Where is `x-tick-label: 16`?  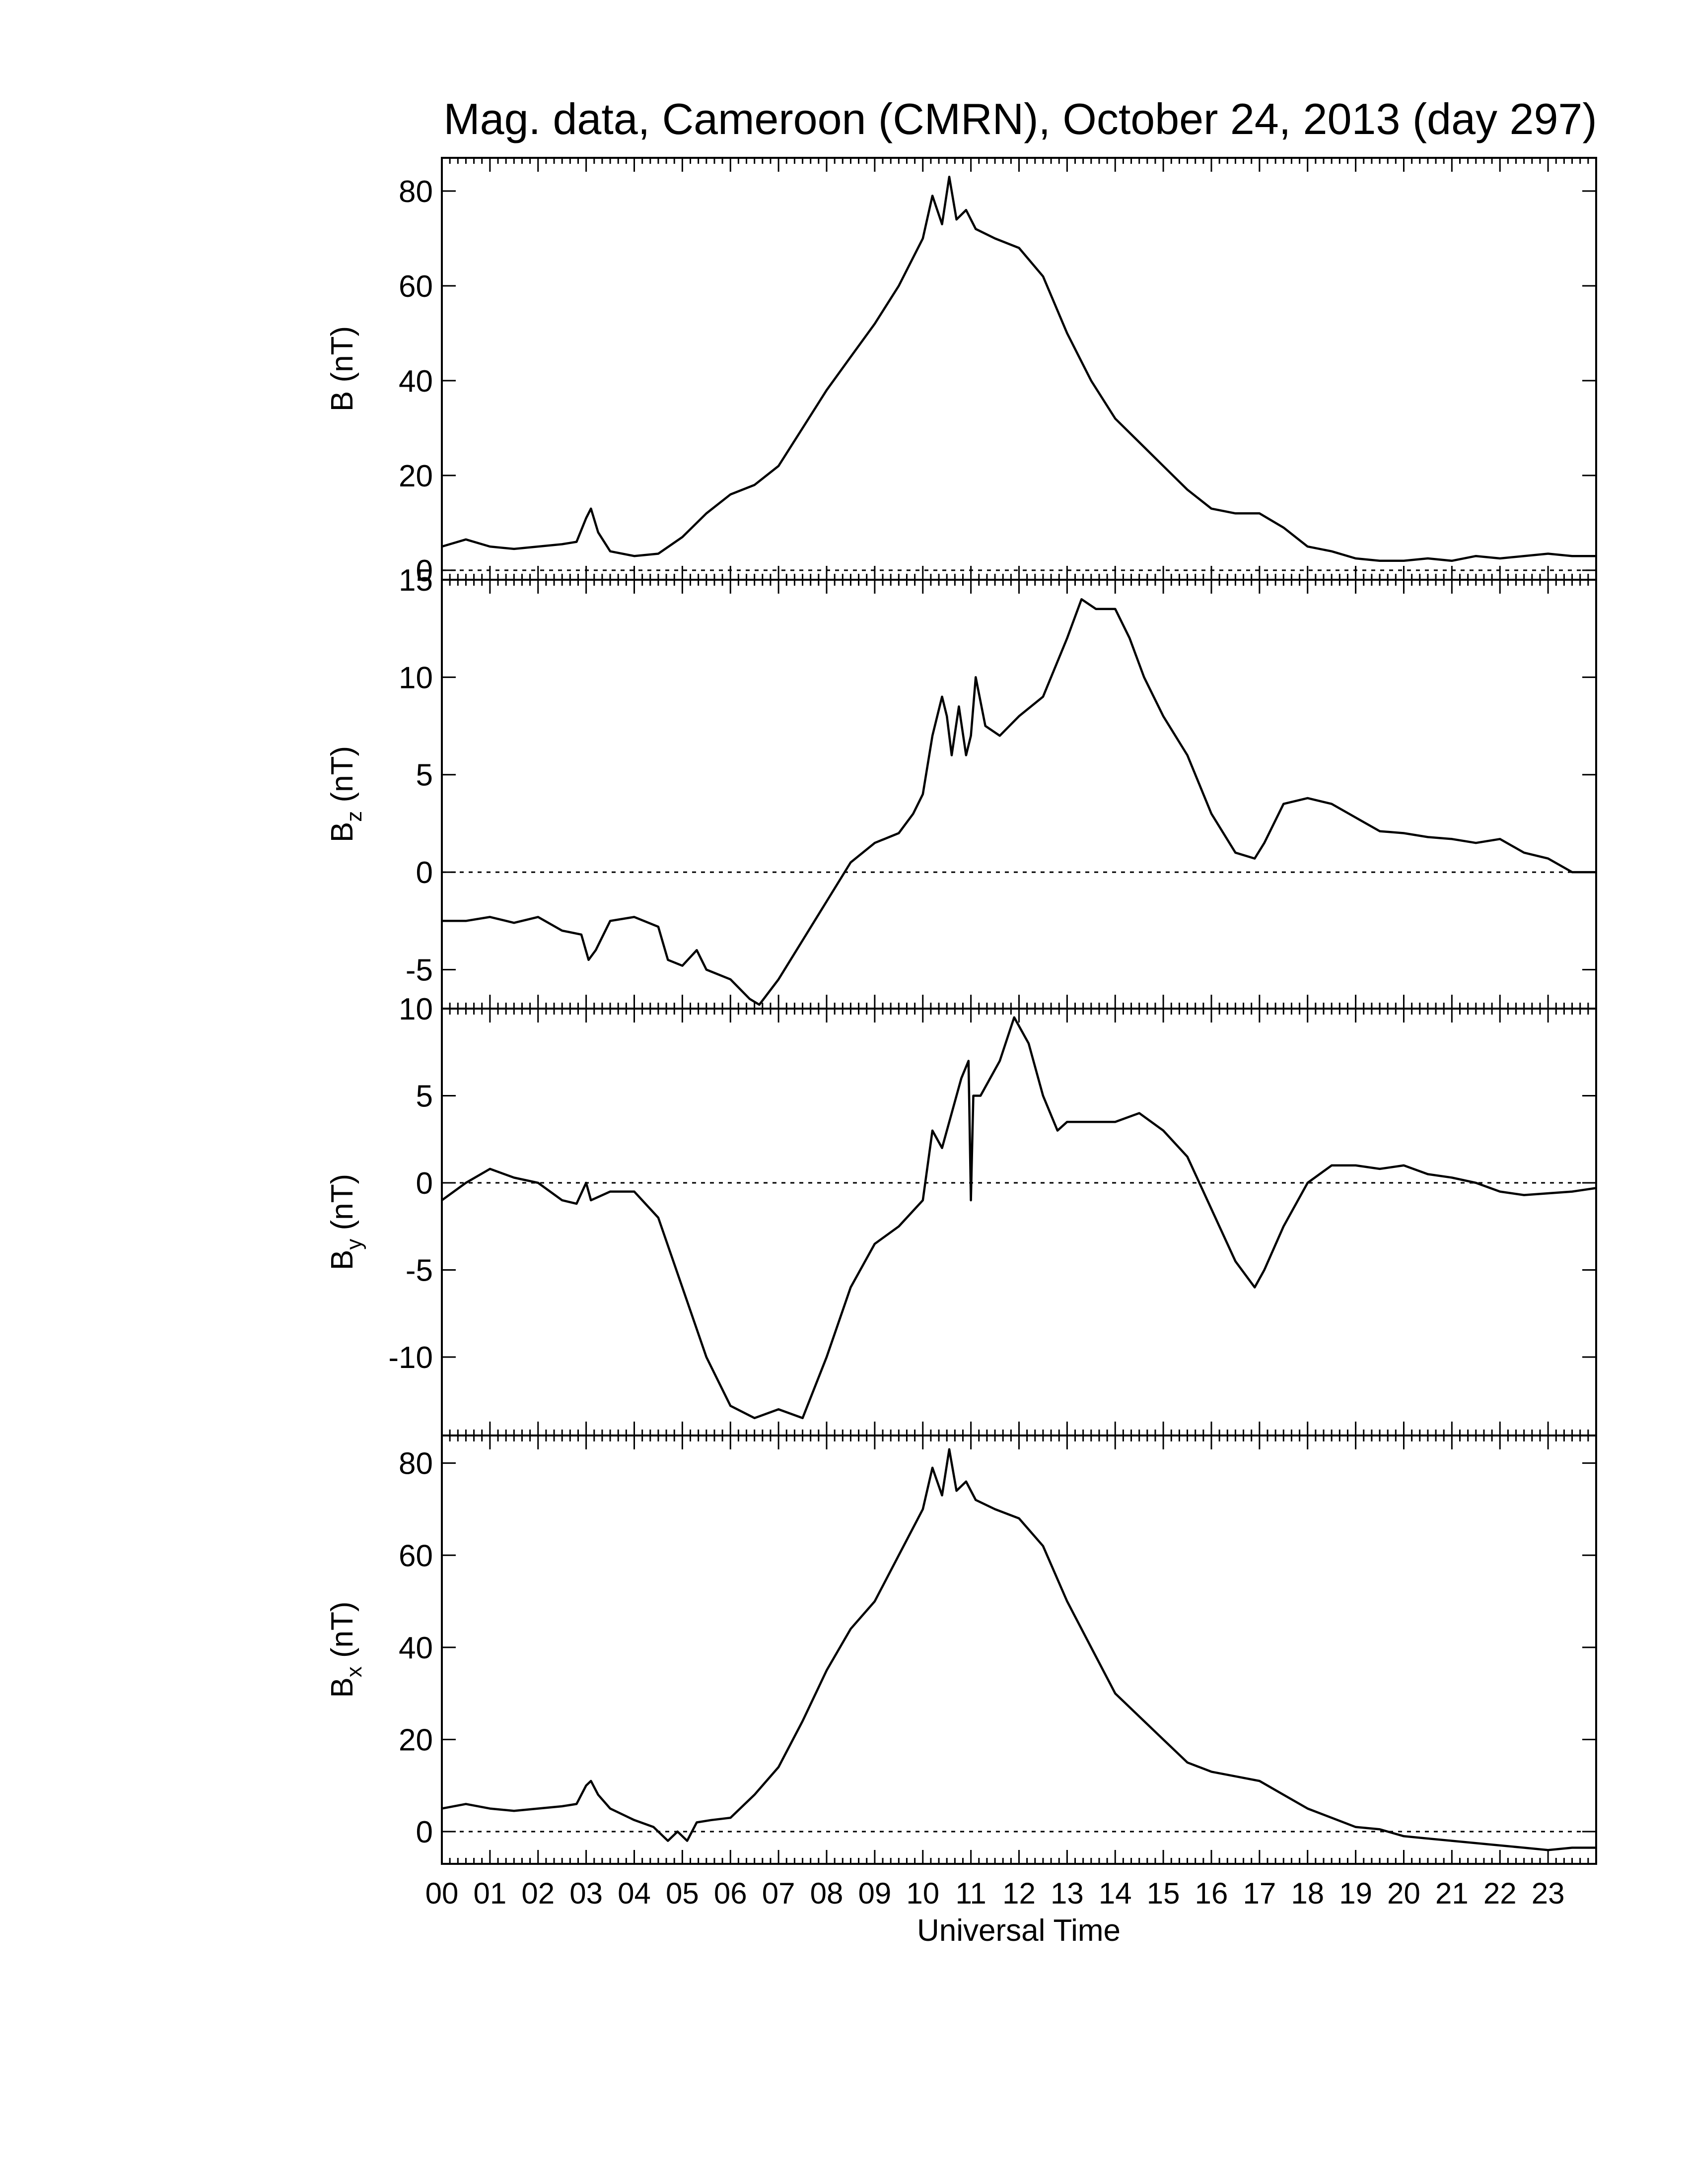 x-tick-label: 16 is located at coordinates (1211, 1893).